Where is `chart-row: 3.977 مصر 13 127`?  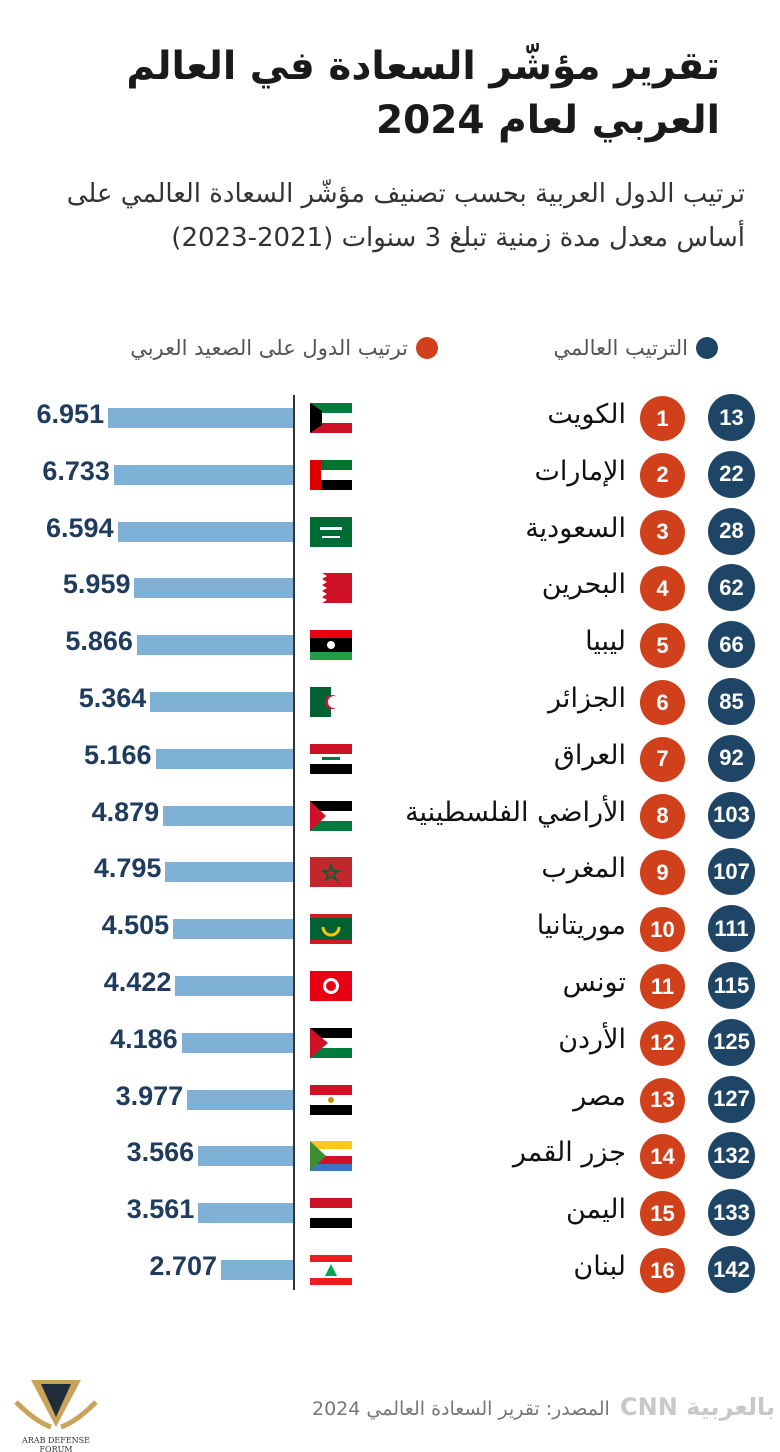 chart-row: 3.977 مصر 13 127 is located at coordinates (390, 1100).